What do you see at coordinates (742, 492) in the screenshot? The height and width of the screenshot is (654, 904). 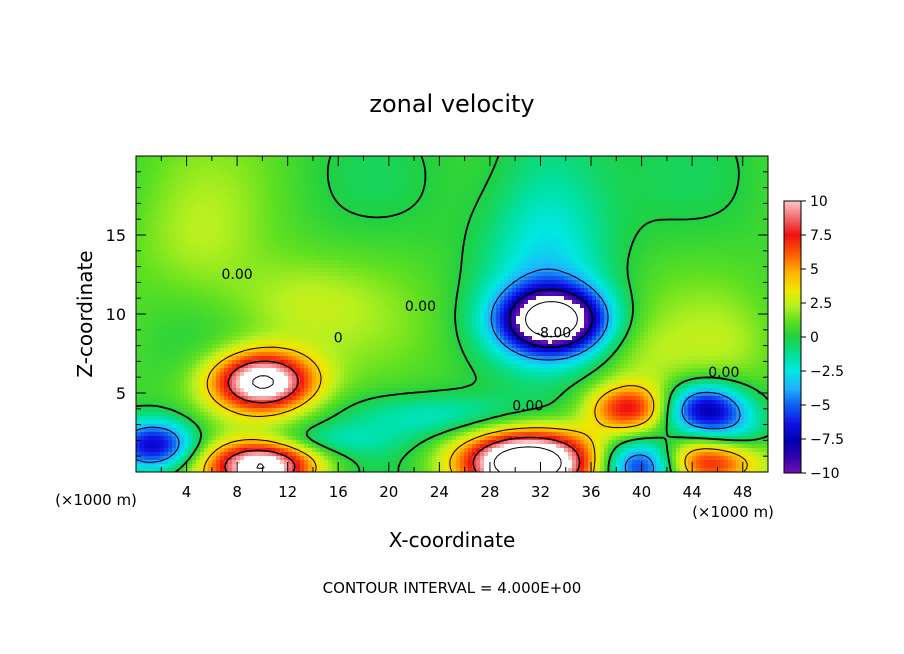 I see `x-tick-label: 48` at bounding box center [742, 492].